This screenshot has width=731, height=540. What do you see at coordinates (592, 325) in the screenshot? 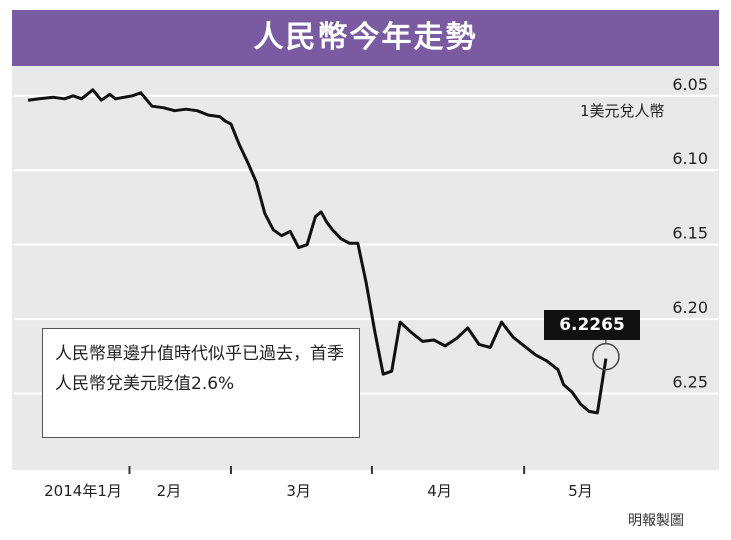
I see `last-value-callout: 6.2265` at bounding box center [592, 325].